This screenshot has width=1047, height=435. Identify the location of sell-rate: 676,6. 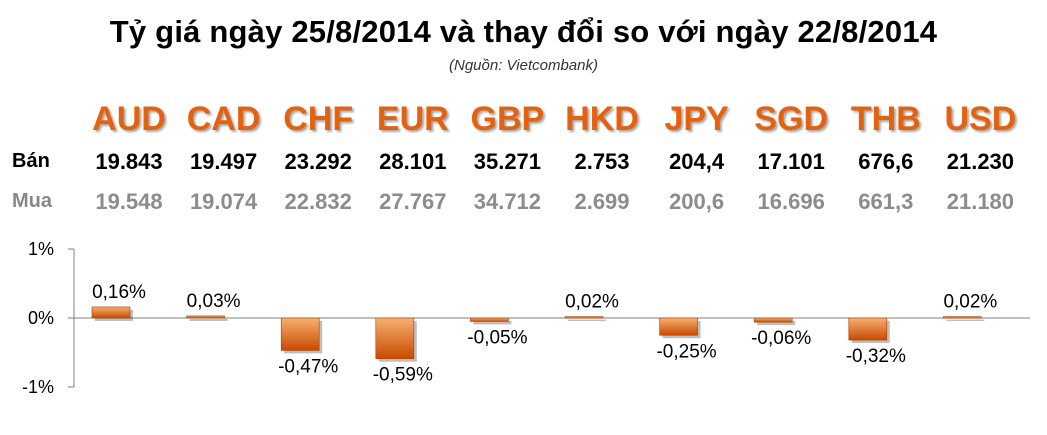
(886, 161).